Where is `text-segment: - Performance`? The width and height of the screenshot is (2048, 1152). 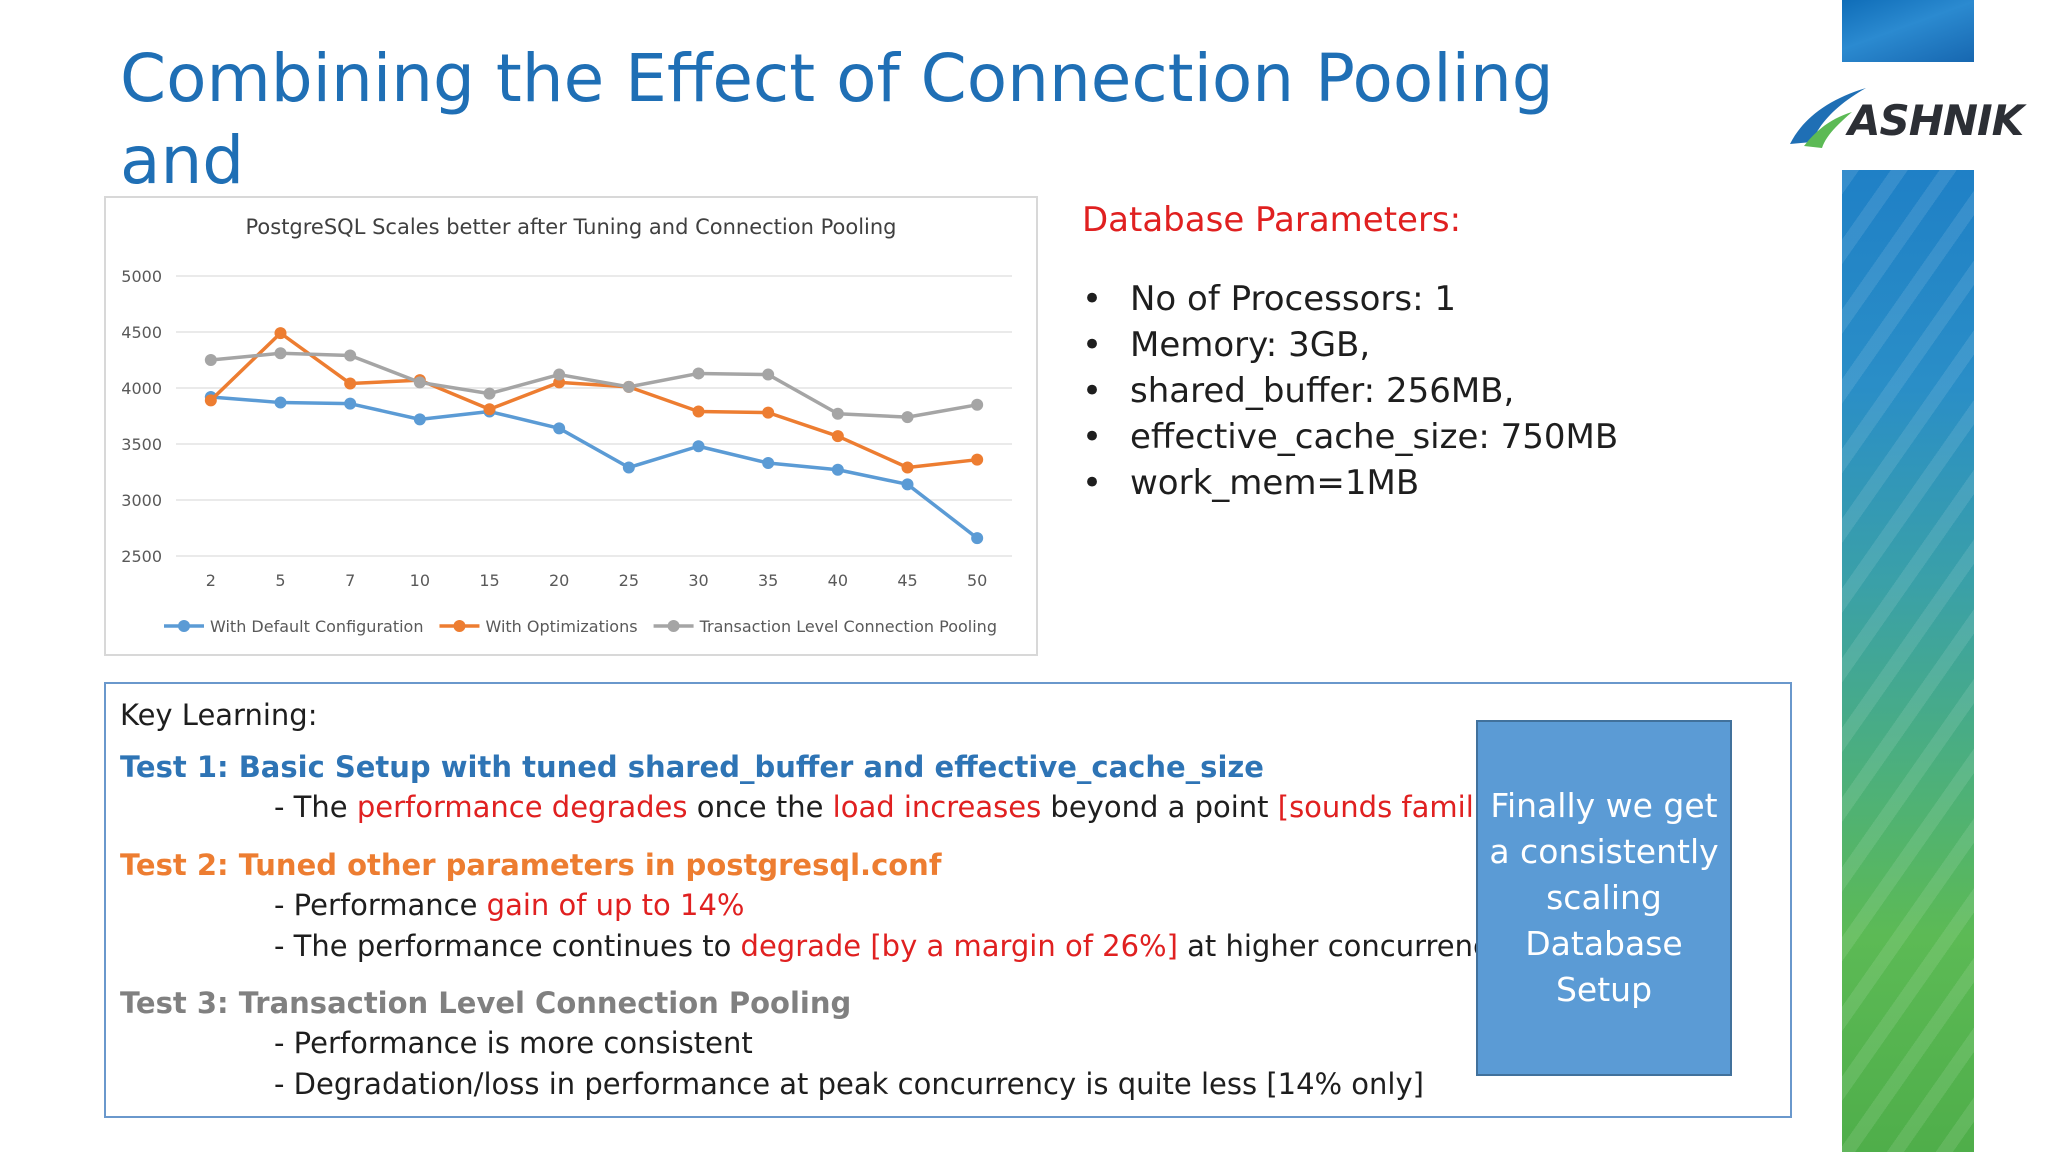 text-segment: - Performance is located at coordinates (380, 905).